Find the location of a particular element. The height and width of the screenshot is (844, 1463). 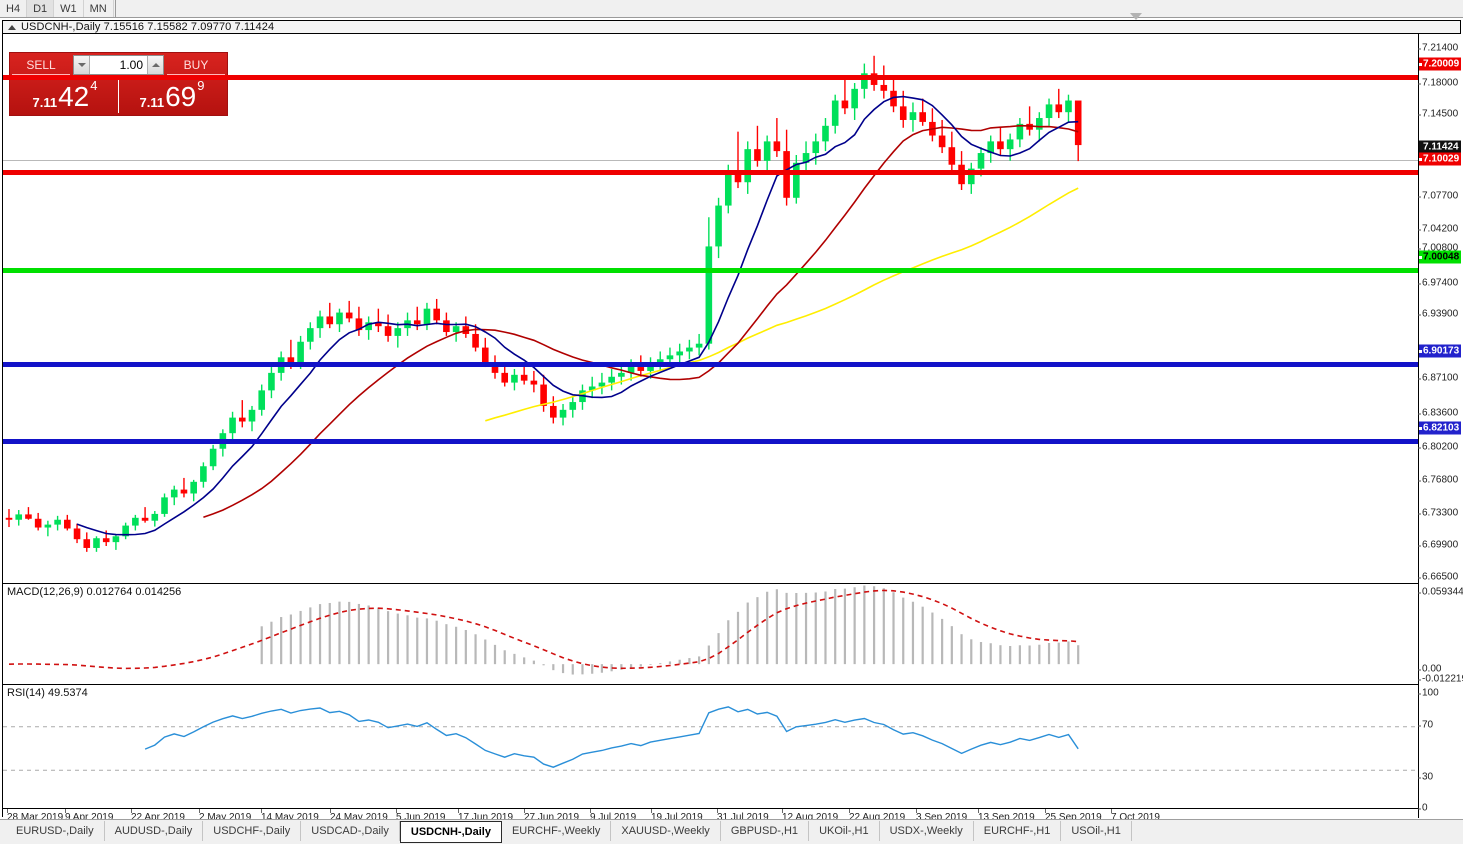

price-scale-tick: 7.00800 is located at coordinates (1438, 248).